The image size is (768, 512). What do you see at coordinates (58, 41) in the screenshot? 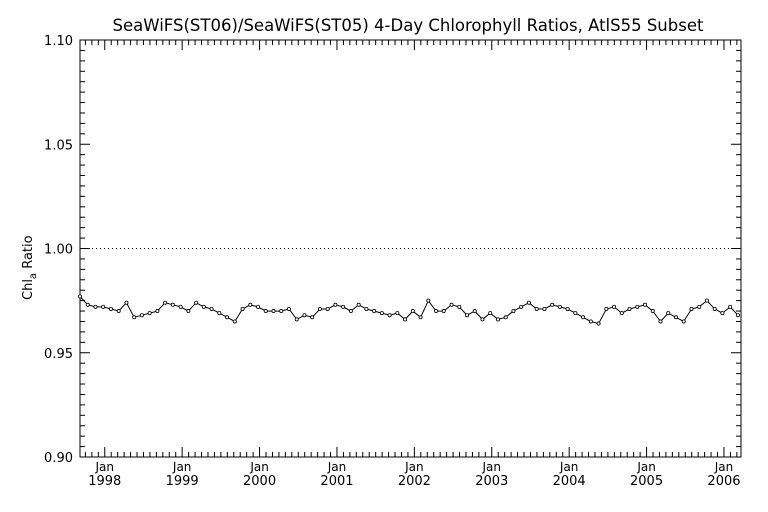
I see `y-tick-label: 1.10` at bounding box center [58, 41].